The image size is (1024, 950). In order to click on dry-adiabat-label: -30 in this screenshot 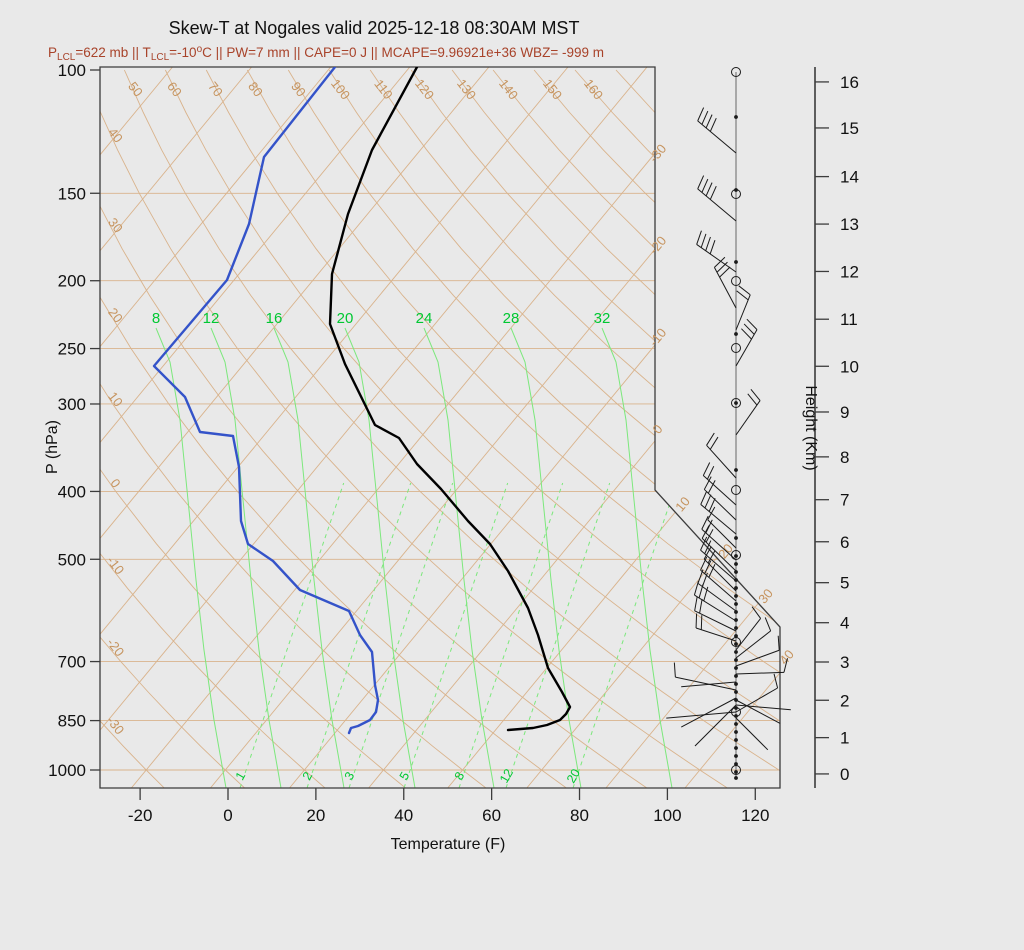, I will do `click(115, 725)`.